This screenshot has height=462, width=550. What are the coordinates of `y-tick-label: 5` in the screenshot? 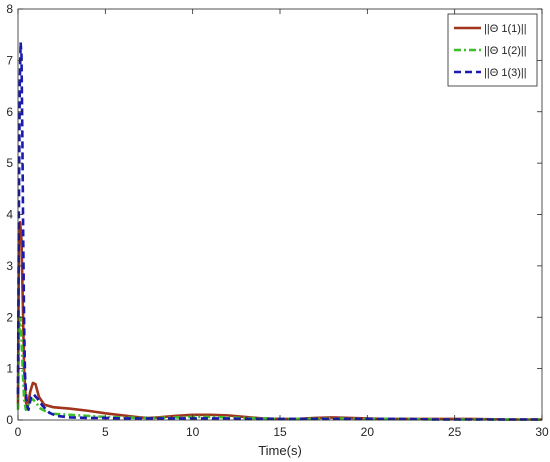 It's located at (9, 163).